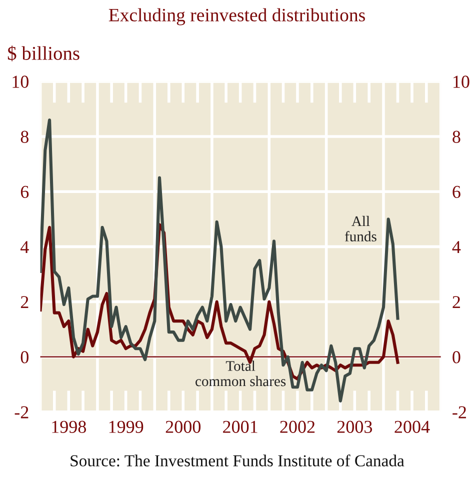 This screenshot has width=474, height=479. I want to click on y-axis-title: $ billions, so click(44, 54).